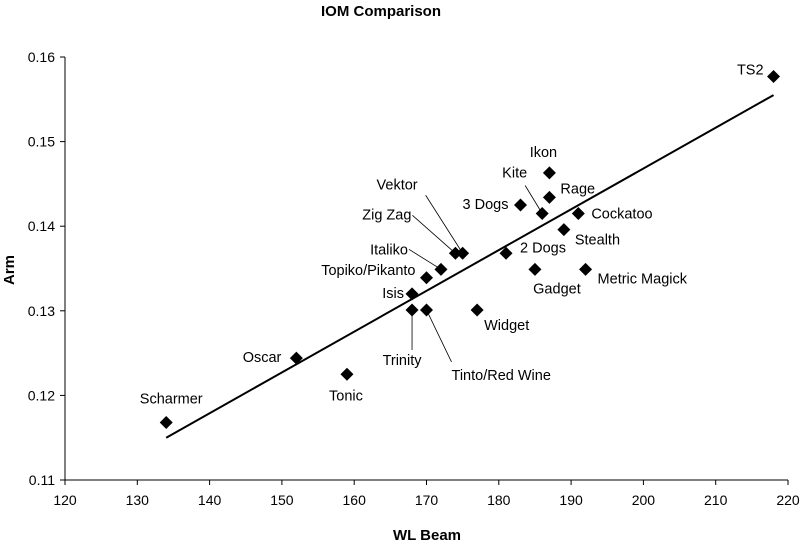  What do you see at coordinates (381, 11) in the screenshot?
I see `chart-title: IOM Comparison` at bounding box center [381, 11].